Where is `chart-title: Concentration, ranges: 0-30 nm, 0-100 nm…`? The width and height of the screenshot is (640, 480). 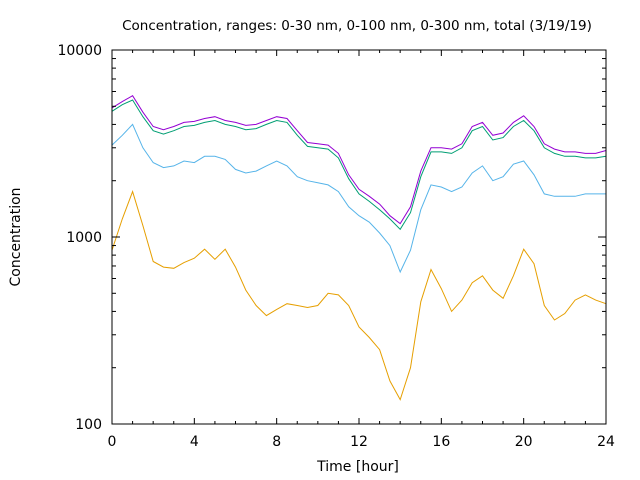 chart-title: Concentration, ranges: 0-30 nm, 0-100 nm… is located at coordinates (357, 26).